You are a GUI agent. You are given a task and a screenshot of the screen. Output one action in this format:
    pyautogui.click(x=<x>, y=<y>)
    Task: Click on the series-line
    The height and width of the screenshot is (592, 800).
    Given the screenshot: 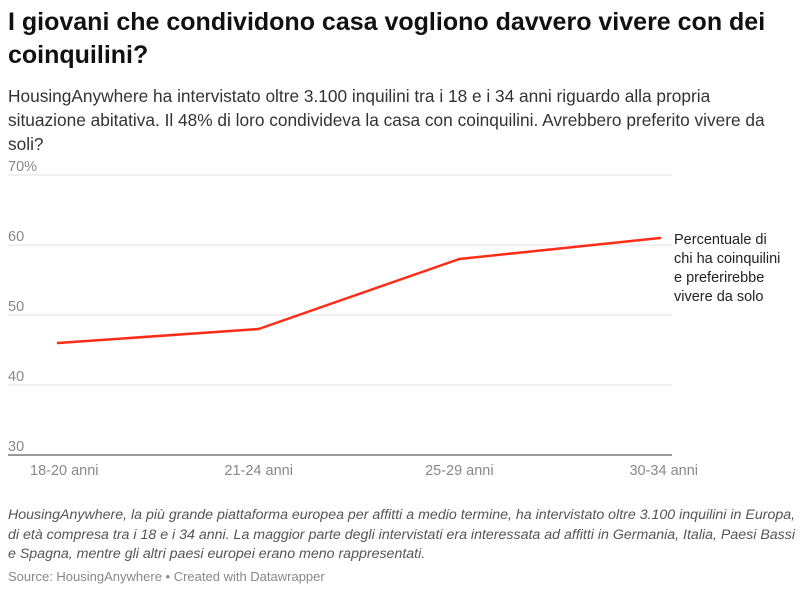 What is the action you would take?
    pyautogui.click(x=359, y=290)
    